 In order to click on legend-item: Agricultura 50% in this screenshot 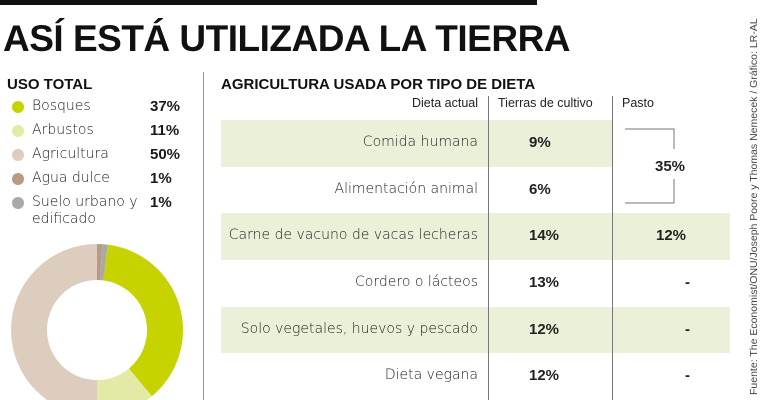, I will do `click(100, 158)`.